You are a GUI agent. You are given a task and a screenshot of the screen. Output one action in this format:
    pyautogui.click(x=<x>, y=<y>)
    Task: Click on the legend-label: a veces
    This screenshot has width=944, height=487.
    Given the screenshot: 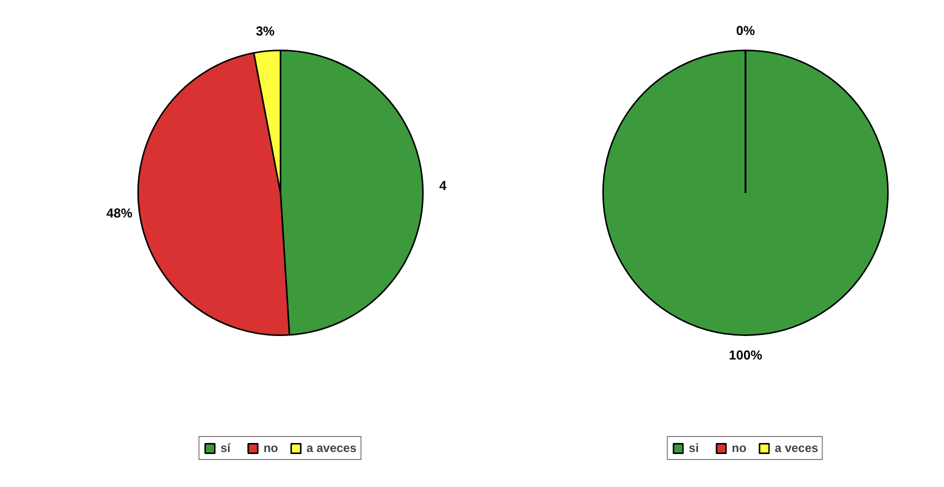 What is the action you would take?
    pyautogui.click(x=796, y=448)
    